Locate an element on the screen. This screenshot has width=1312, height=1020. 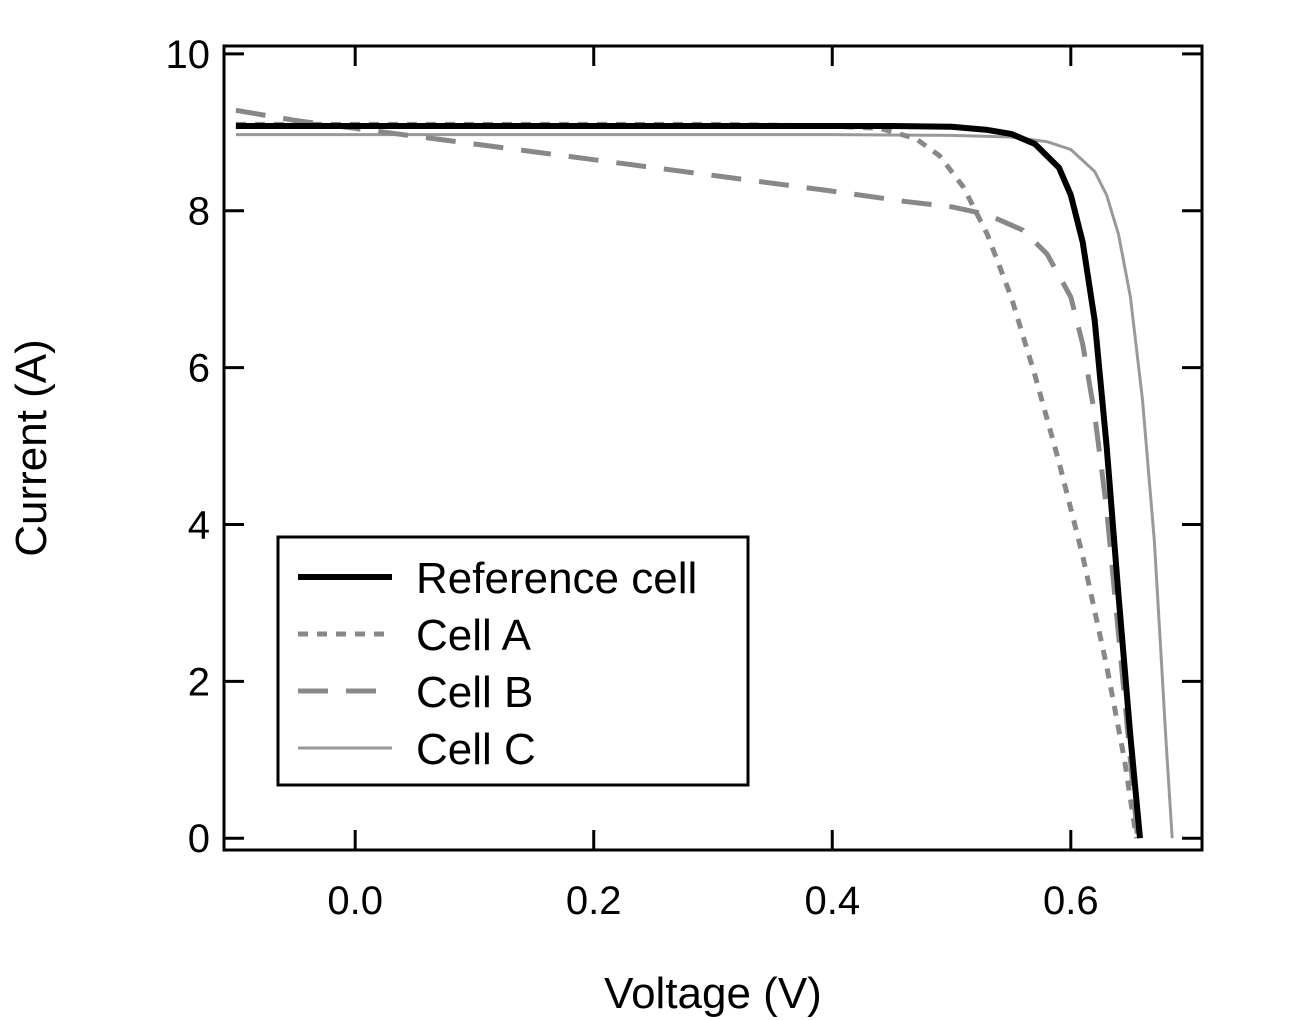
legend: Reference cell Cell A Cell B Cell C is located at coordinates (513, 661).